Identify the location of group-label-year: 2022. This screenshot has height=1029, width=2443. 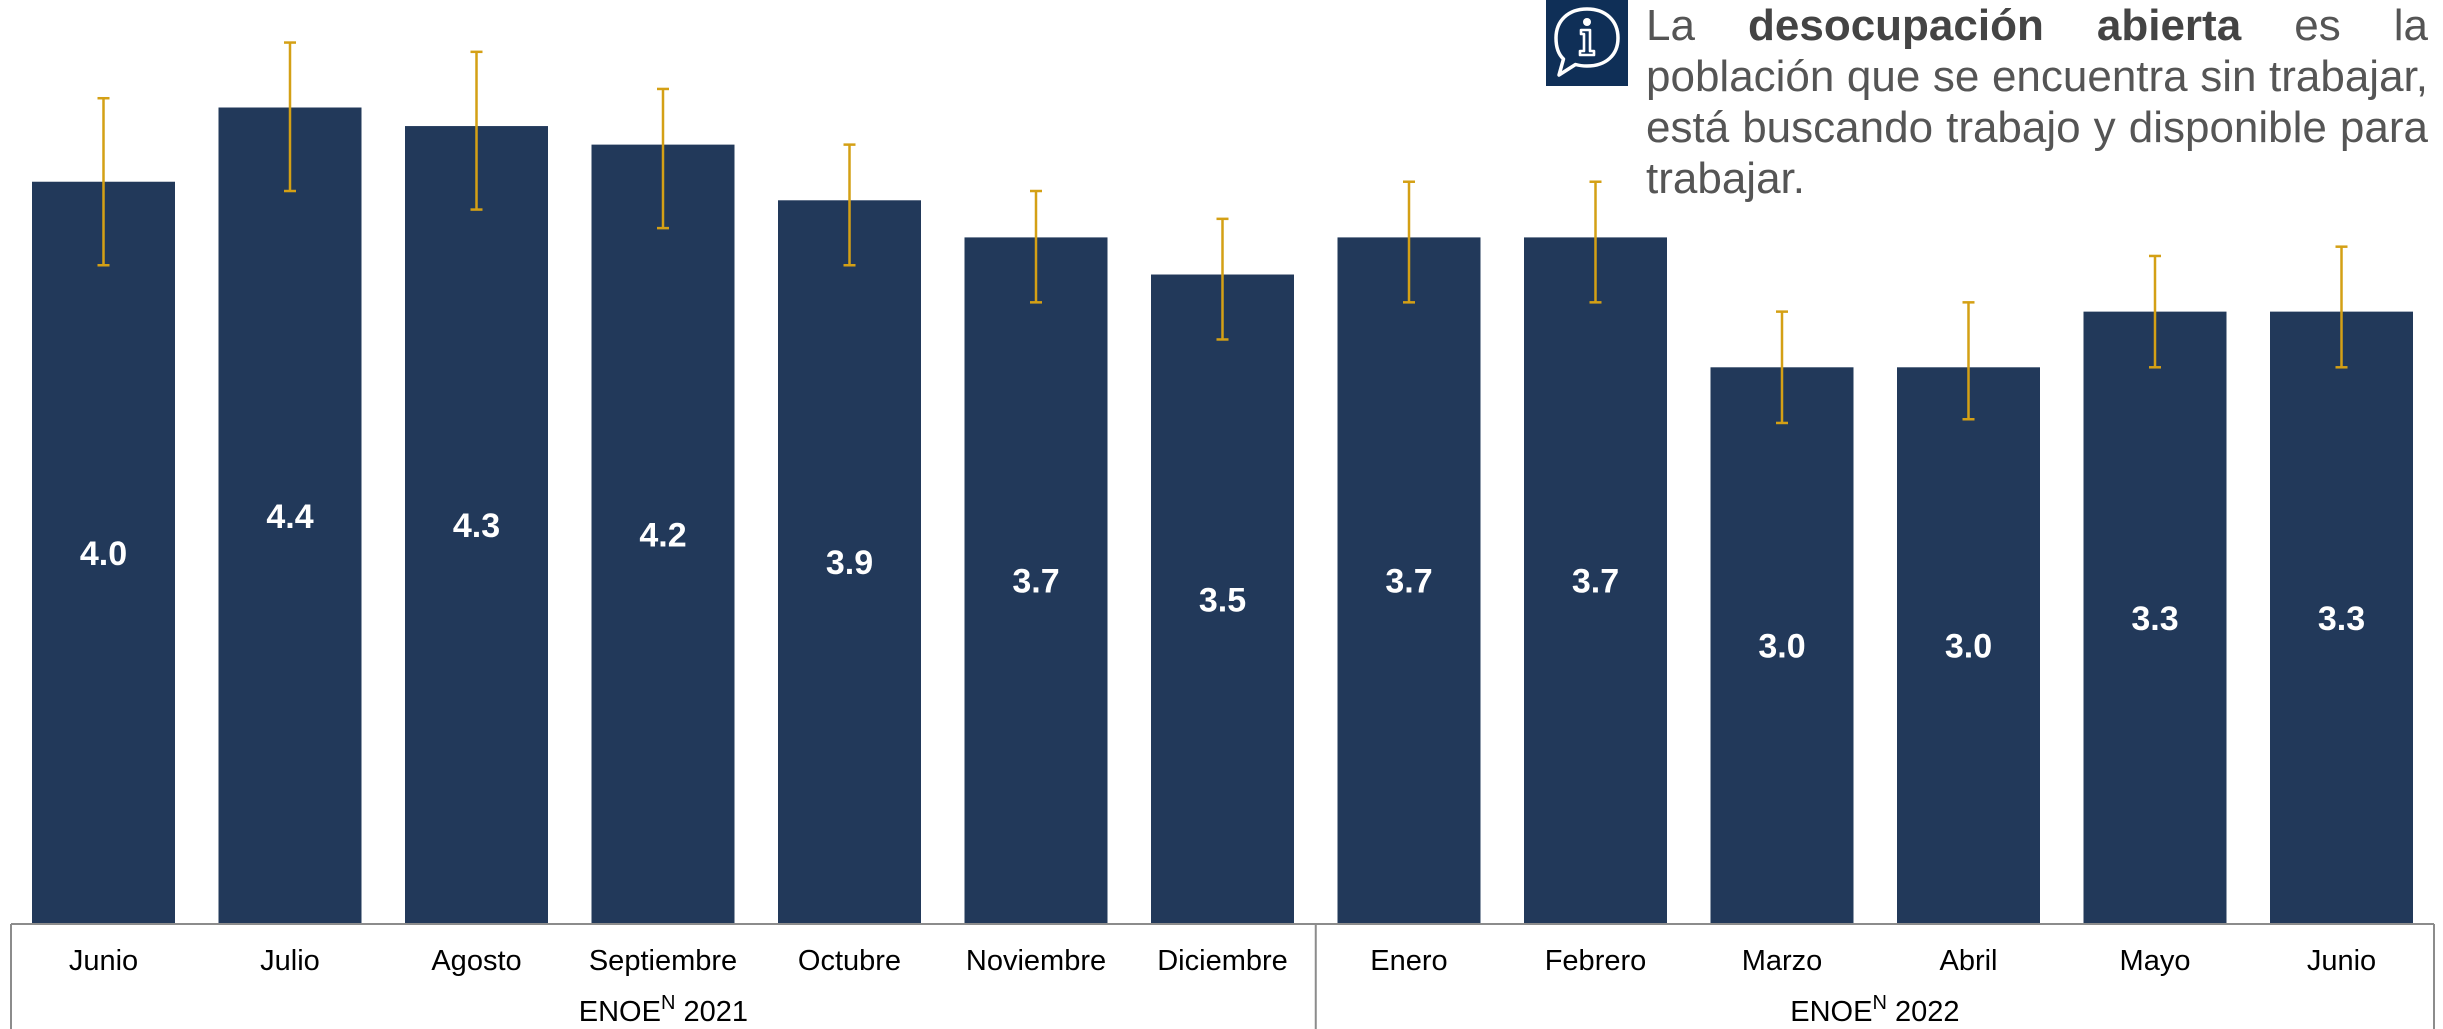
(1923, 1012).